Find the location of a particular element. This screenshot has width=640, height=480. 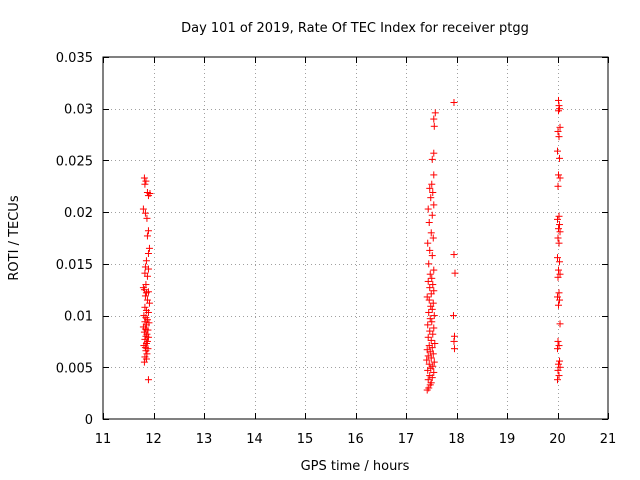

x-tick-label: 11 is located at coordinates (103, 439).